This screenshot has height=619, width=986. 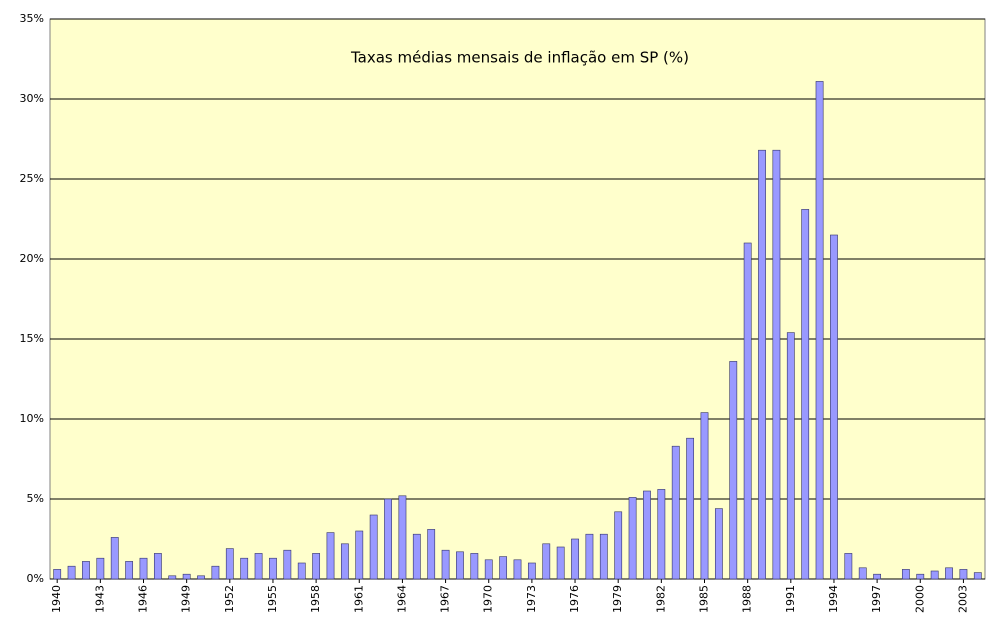 I want to click on x-tick-label: 1979, so click(x=617, y=599).